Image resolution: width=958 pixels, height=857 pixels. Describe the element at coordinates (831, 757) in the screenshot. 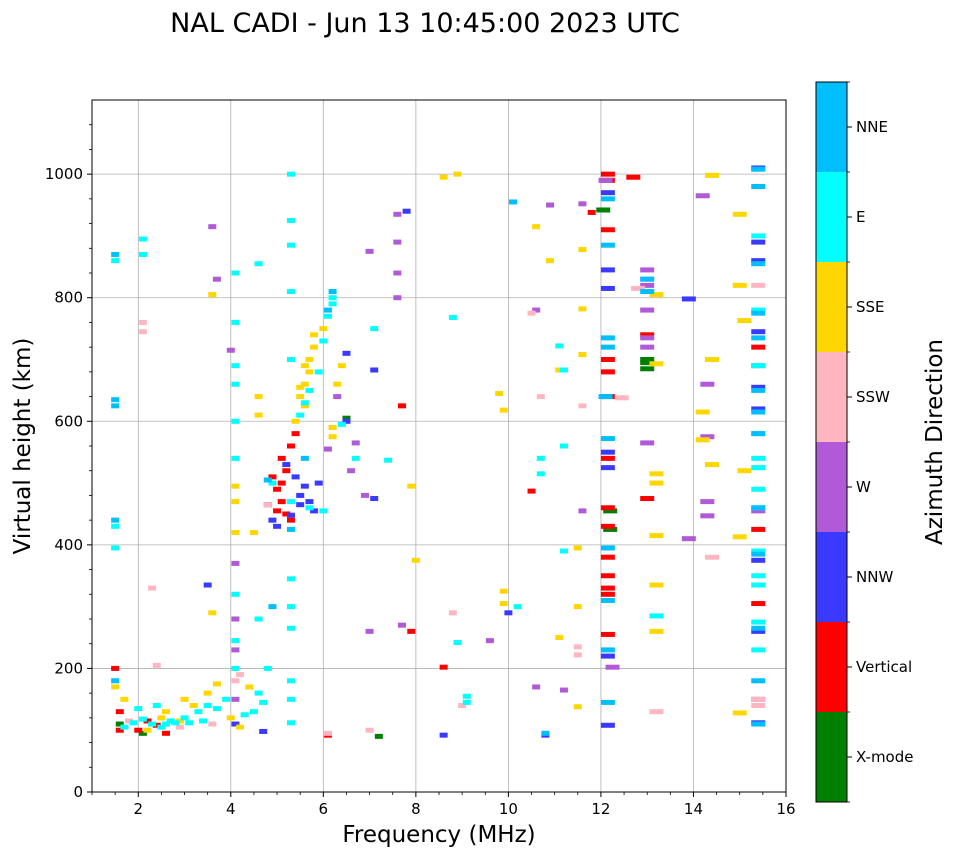

I see `colorbar-segment-x-mode` at that location.